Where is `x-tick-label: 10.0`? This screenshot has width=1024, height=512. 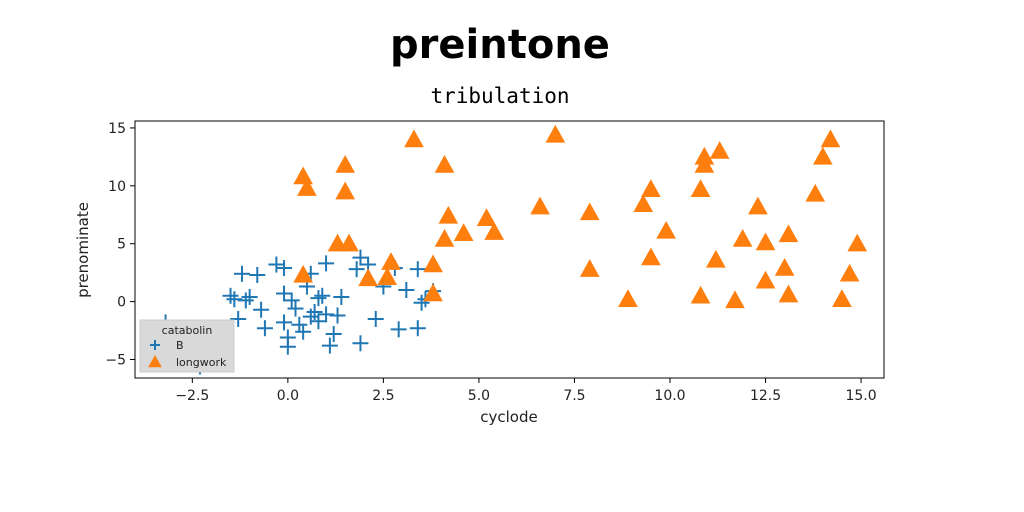 x-tick-label: 10.0 is located at coordinates (669, 396).